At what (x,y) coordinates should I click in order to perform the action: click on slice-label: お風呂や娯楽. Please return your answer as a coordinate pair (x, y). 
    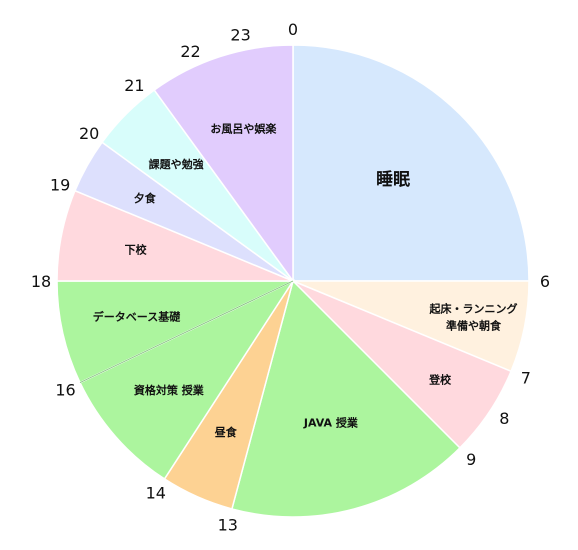
    Looking at the image, I should click on (243, 128).